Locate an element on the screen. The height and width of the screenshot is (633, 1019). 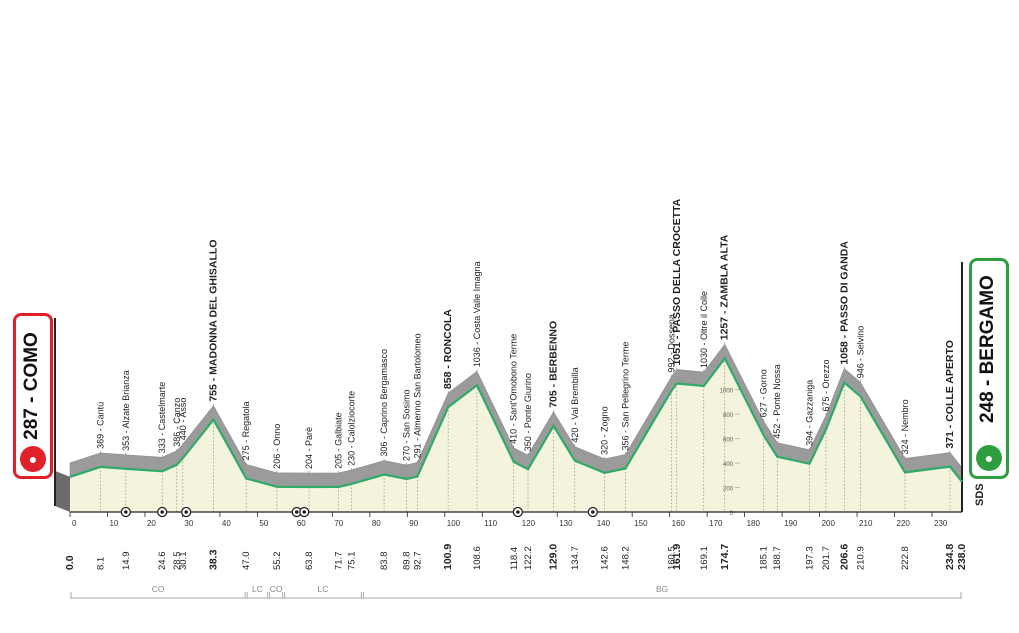
x-tick-label: 230 is located at coordinates (941, 523).